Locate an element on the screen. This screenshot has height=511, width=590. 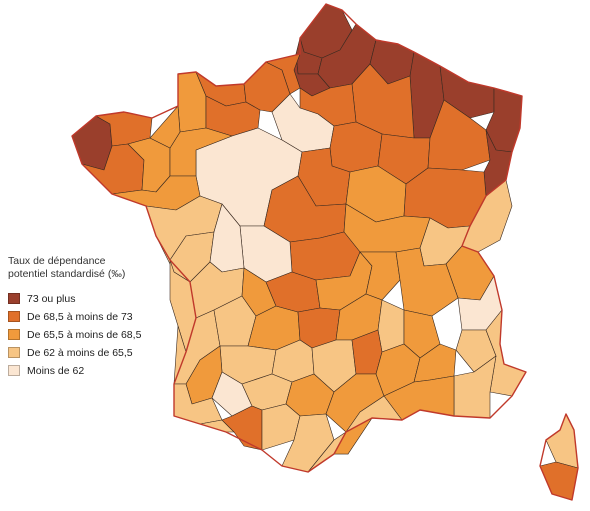
legend-label: 73 ou plus is located at coordinates (51, 298).